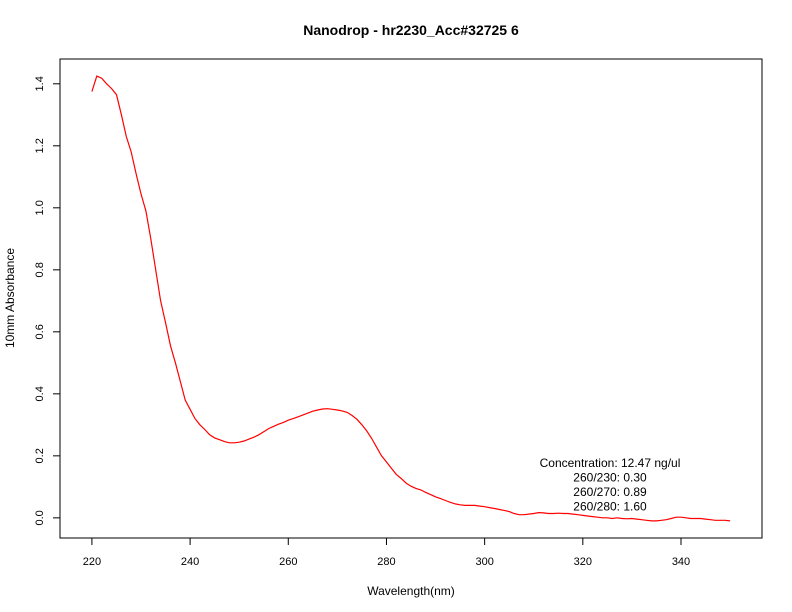 The image size is (792, 612). Describe the element at coordinates (610, 507) in the screenshot. I see `annotation-line: 260/280: 1.60` at that location.